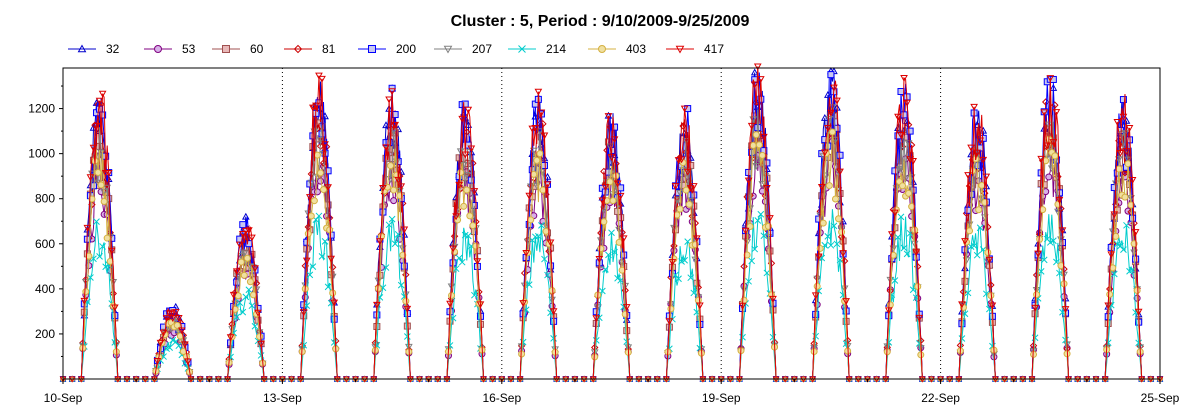 The image size is (1200, 420). I want to click on legend-item-32: 32, so click(94, 49).